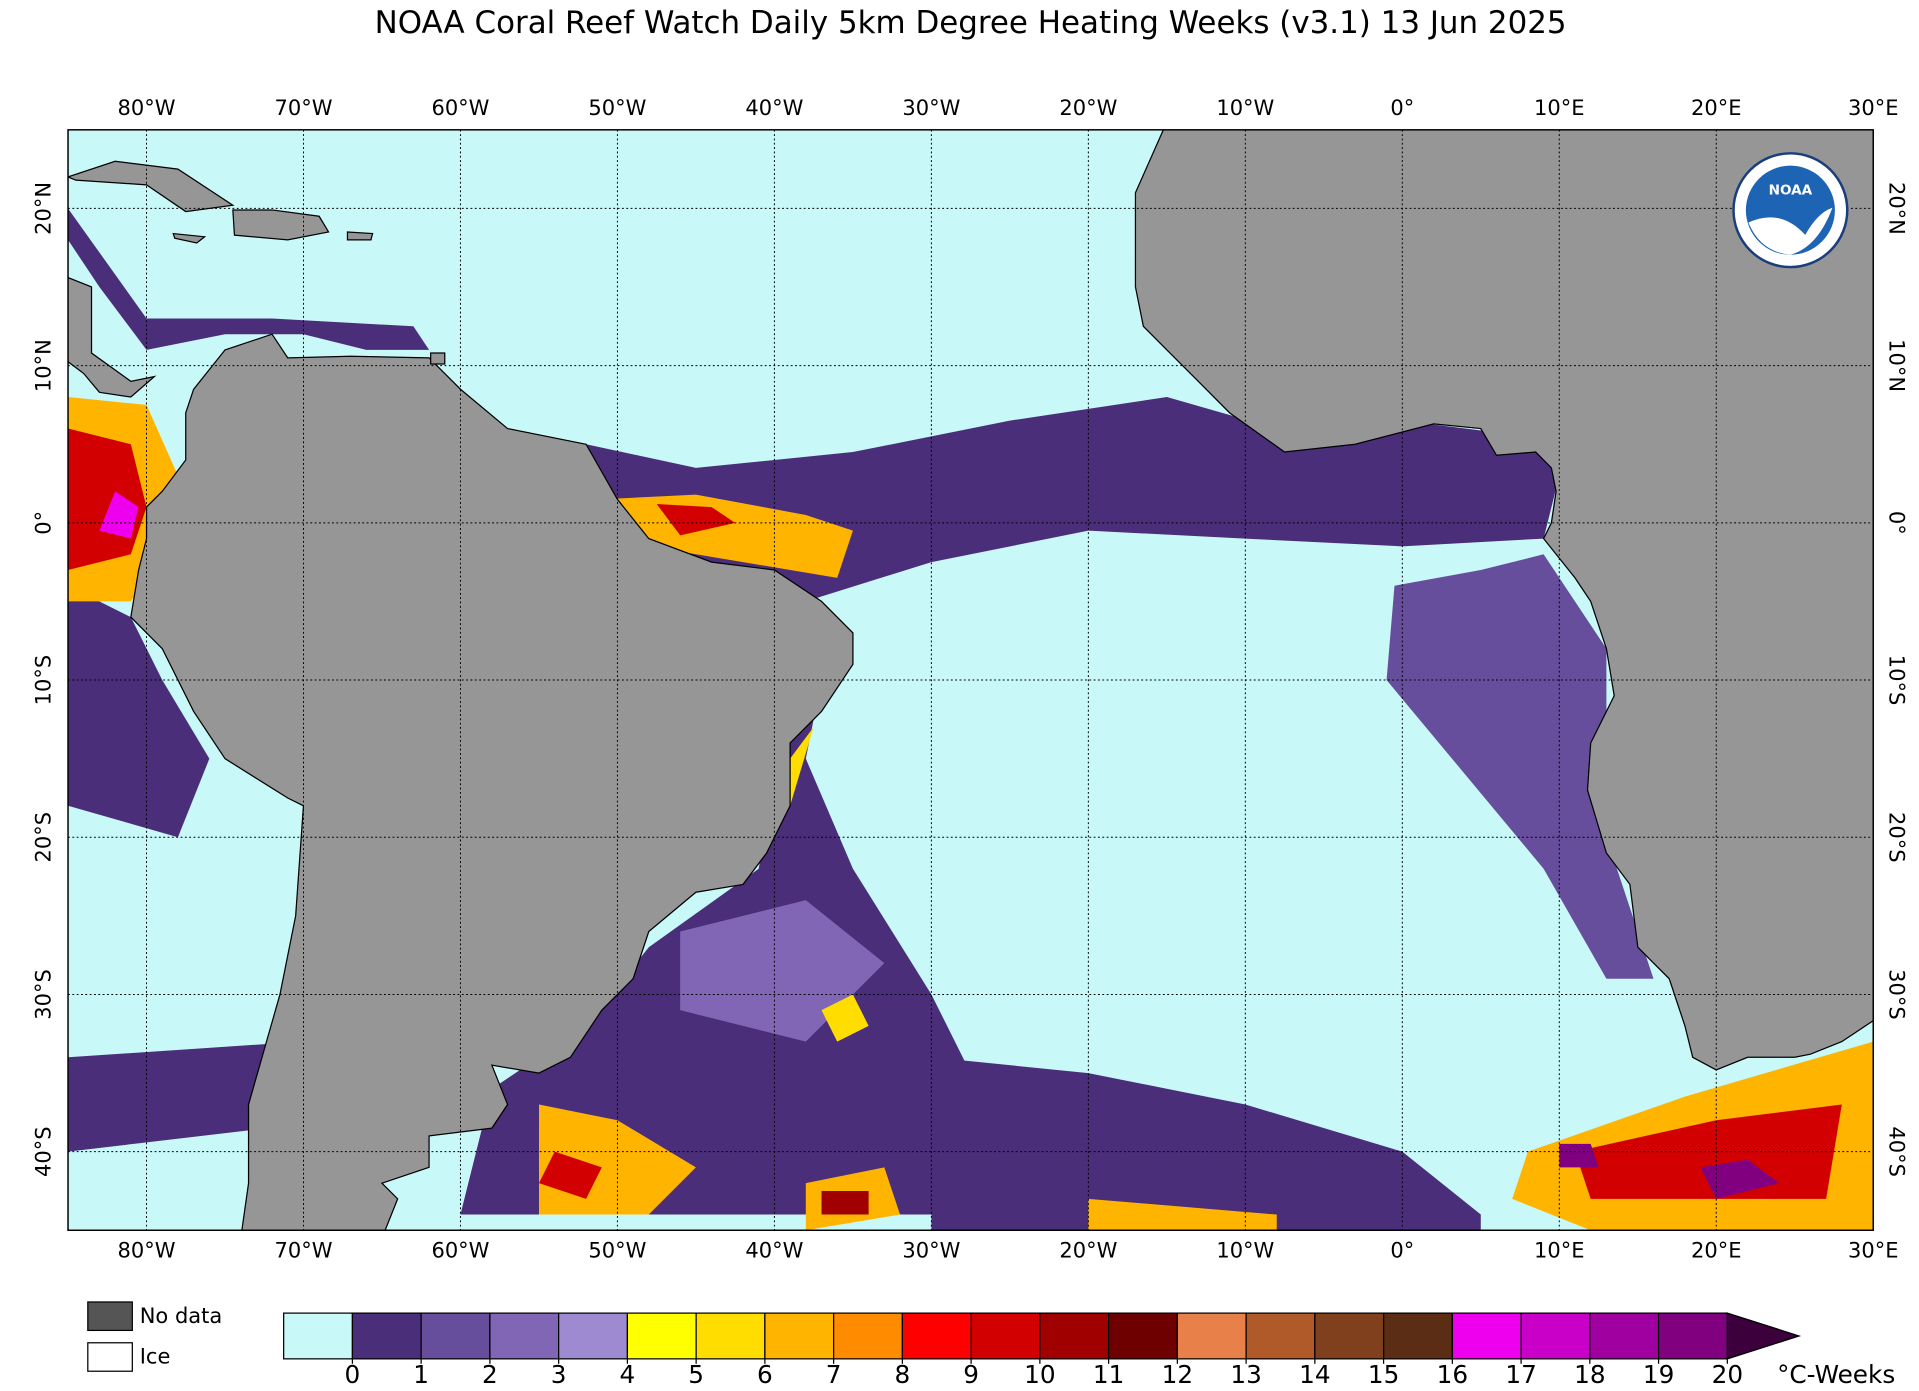 The height and width of the screenshot is (1391, 1919). I want to click on lon-label-top: 0°, so click(1402, 107).